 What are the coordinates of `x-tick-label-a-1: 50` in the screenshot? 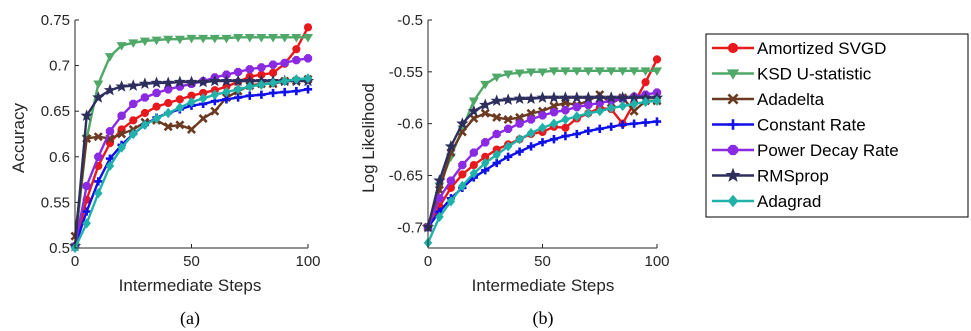 It's located at (191, 261).